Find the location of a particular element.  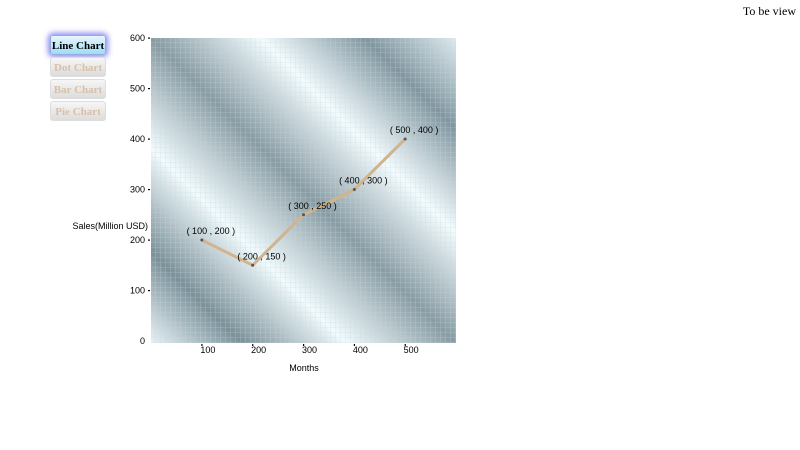

data-label: ( 100 , 200 ) is located at coordinates (211, 231).